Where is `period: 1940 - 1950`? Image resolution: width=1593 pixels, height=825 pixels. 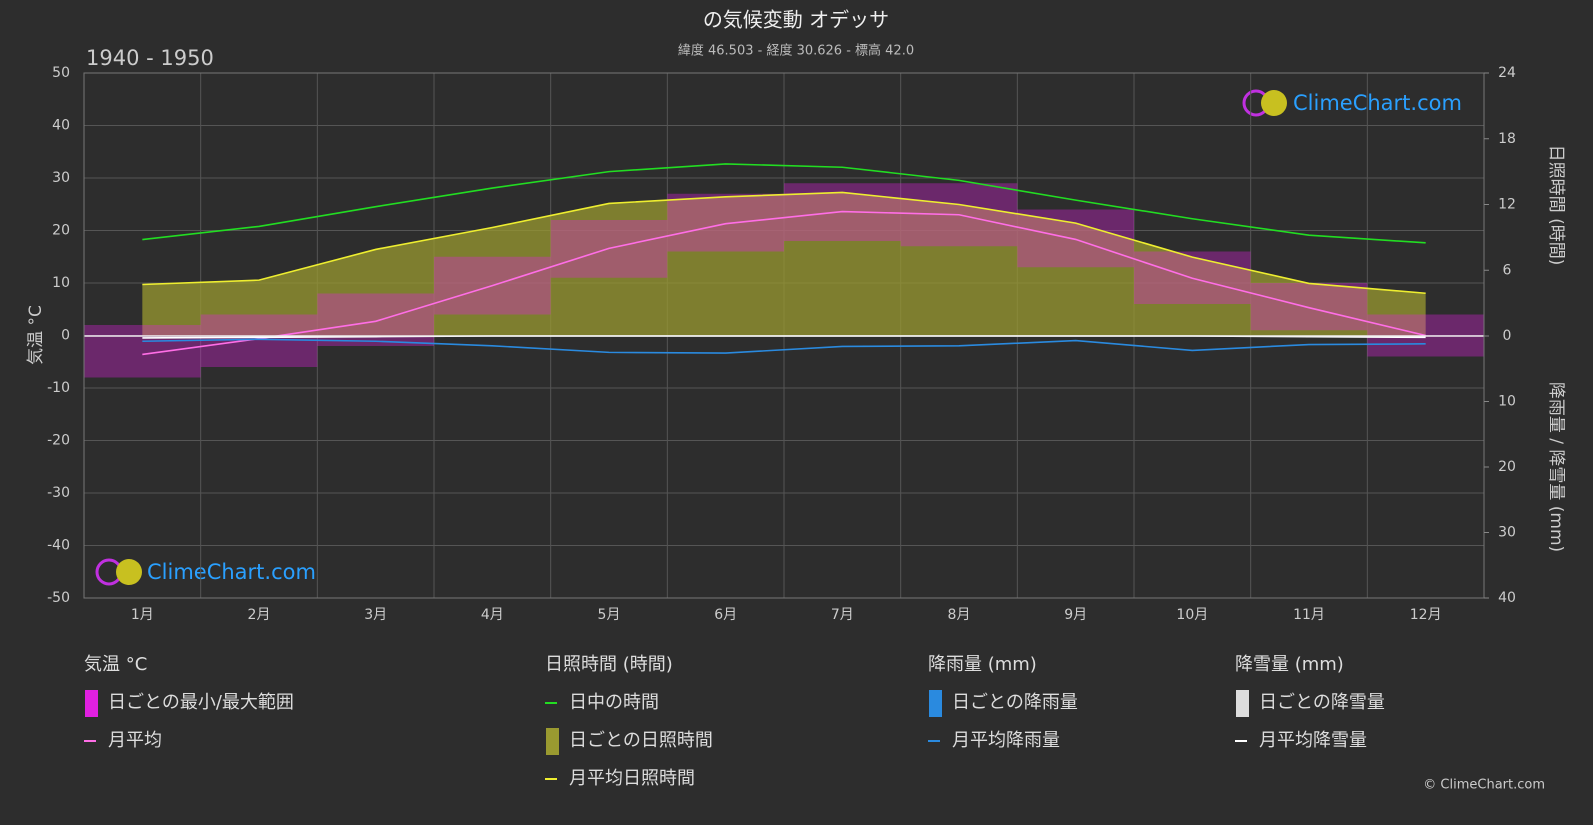 period: 1940 - 1950 is located at coordinates (150, 58).